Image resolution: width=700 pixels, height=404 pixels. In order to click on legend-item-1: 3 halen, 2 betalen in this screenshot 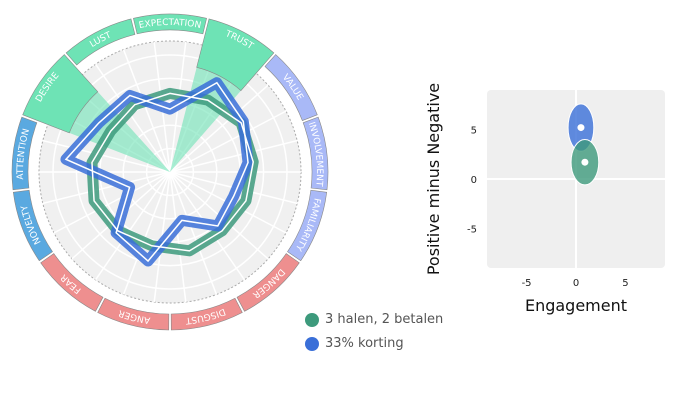, I will do `click(374, 319)`.